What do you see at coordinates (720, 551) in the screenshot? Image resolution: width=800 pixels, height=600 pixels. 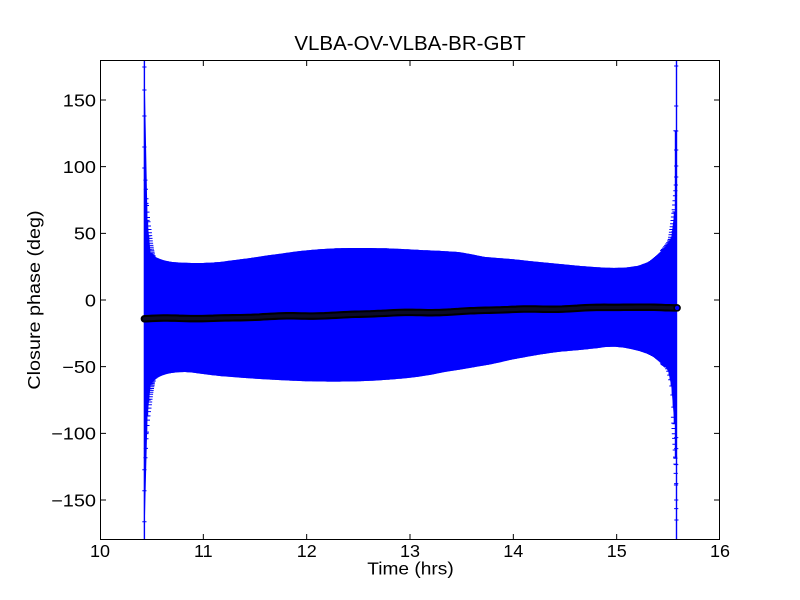 I see `svg-text: 16` at bounding box center [720, 551].